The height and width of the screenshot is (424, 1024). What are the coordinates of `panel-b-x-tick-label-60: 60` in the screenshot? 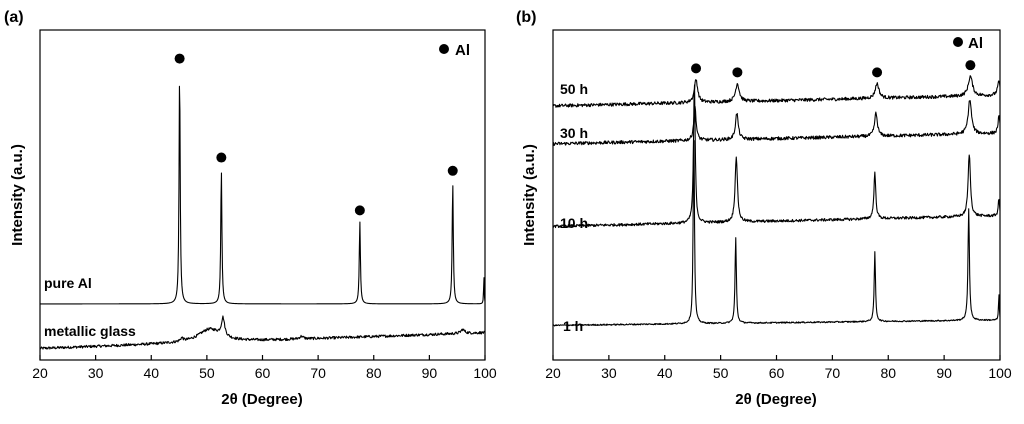 It's located at (777, 373).